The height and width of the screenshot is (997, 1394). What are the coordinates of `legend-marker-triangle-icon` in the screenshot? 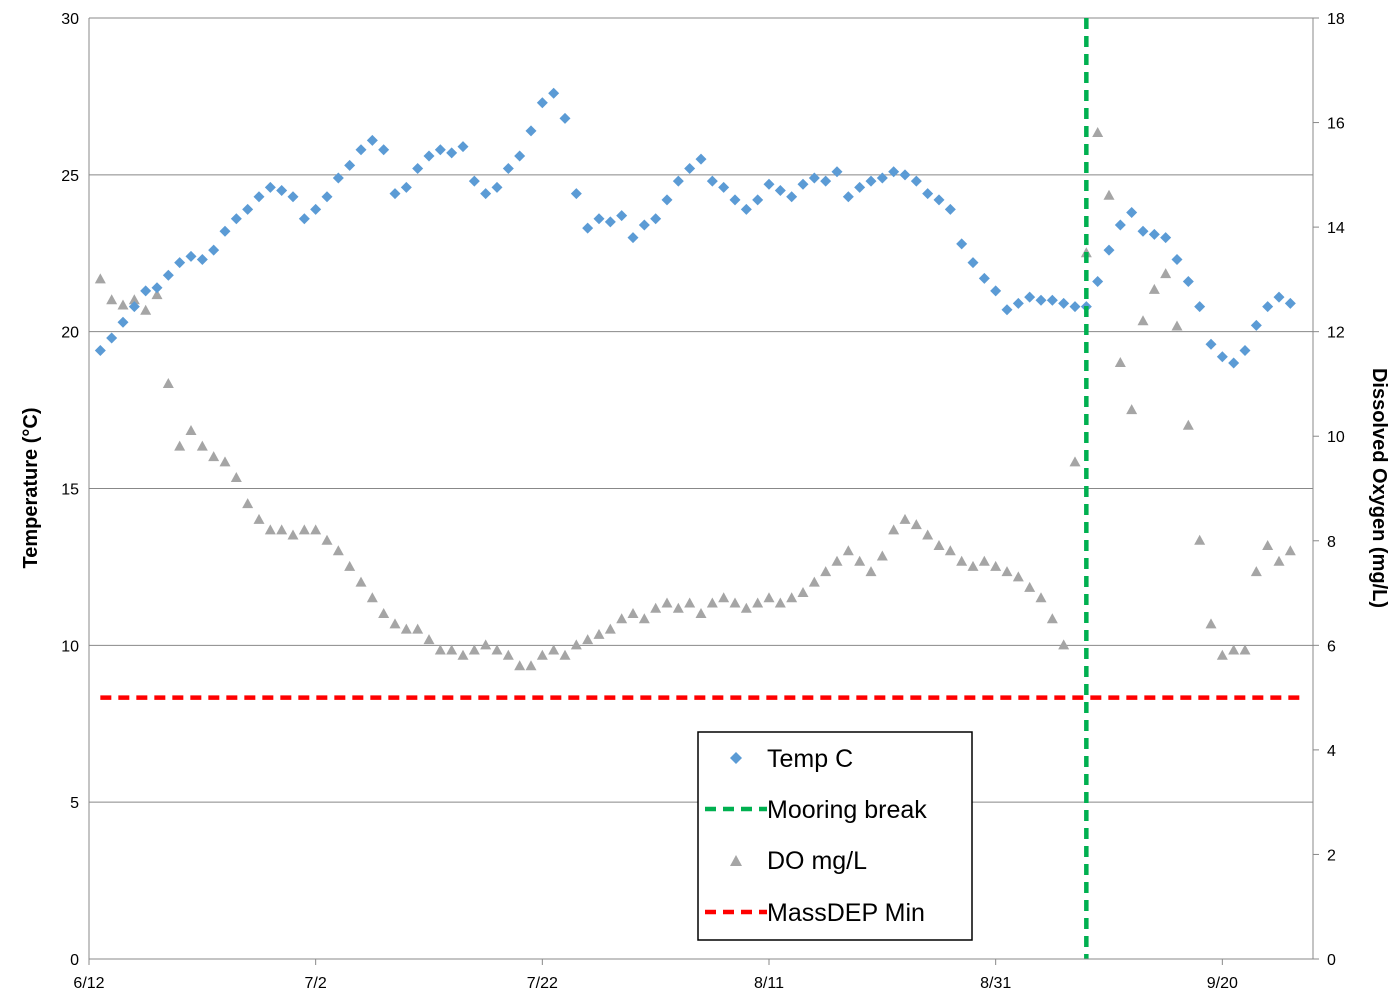 It's located at (736, 860).